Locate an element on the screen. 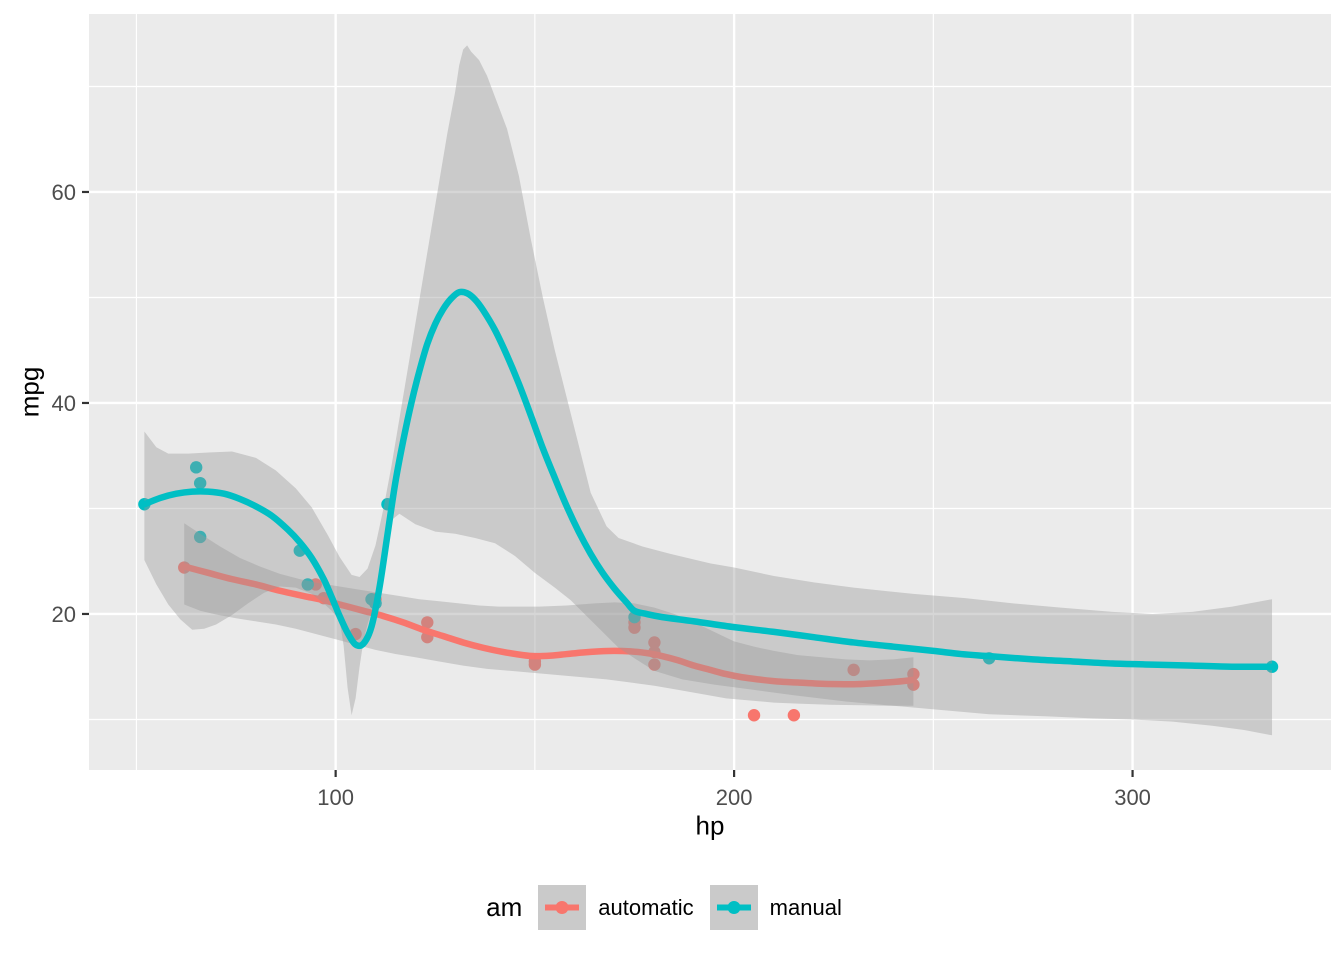 The height and width of the screenshot is (960, 1344). legend-key-automatic-icon is located at coordinates (562, 907).